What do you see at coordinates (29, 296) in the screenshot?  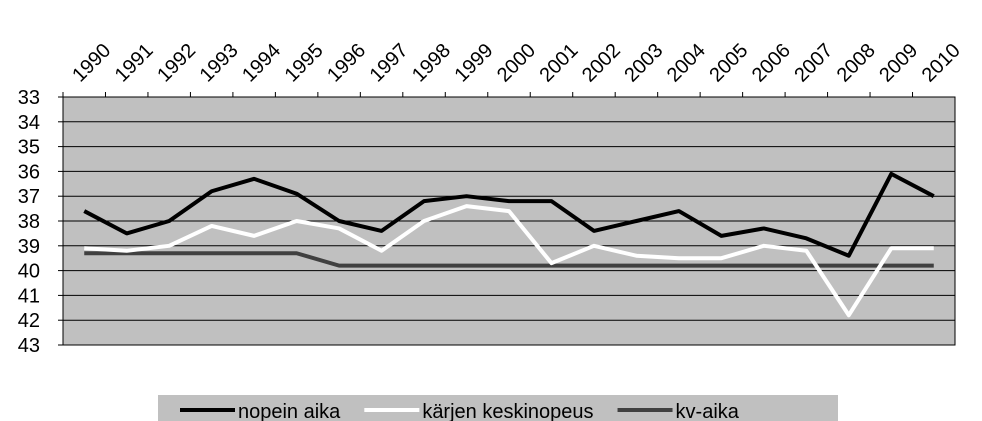 I see `y-tick-label: 41` at bounding box center [29, 296].